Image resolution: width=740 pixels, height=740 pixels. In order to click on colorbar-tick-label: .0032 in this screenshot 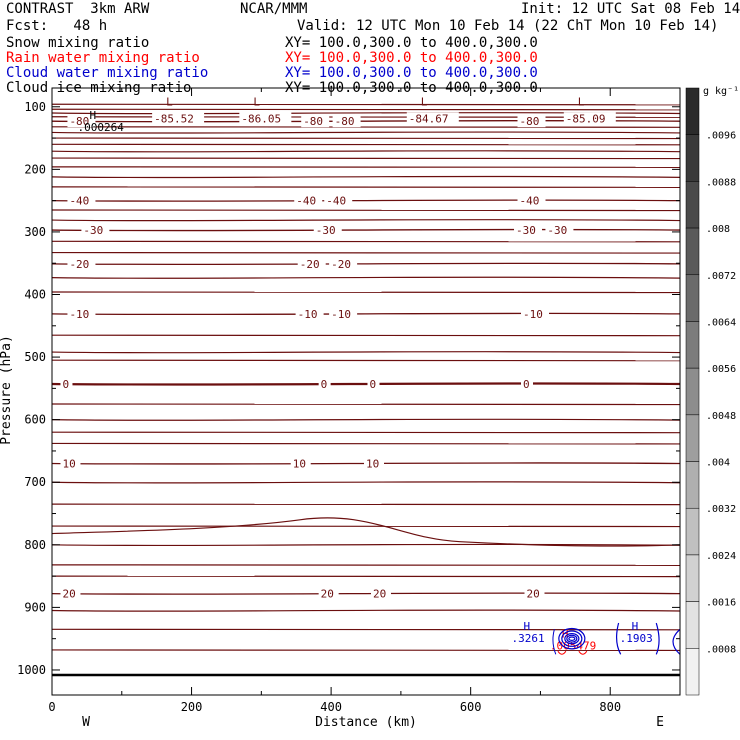, I will do `click(721, 509)`.